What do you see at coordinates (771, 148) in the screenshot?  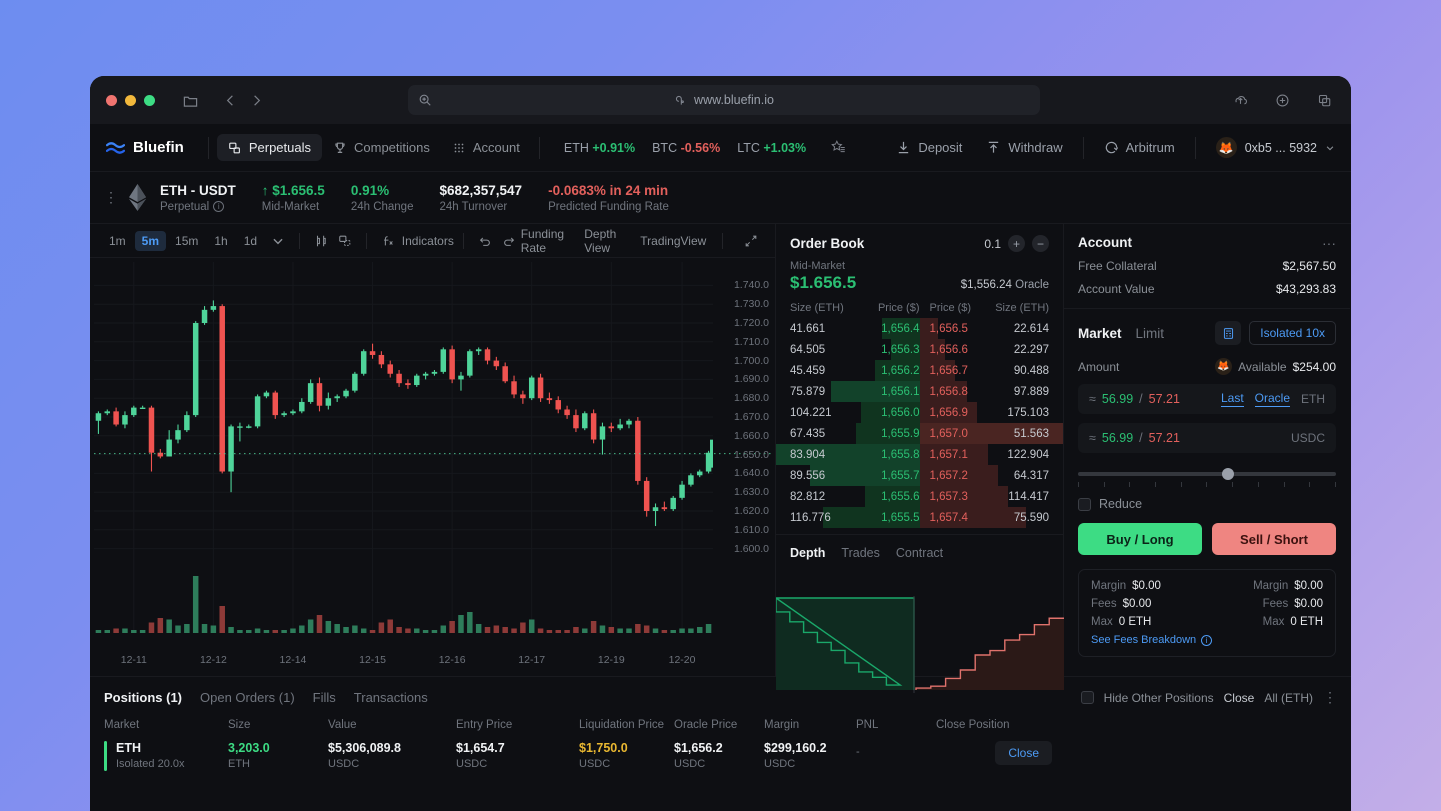 I see `ticker-ltc: LTC +1.03%` at bounding box center [771, 148].